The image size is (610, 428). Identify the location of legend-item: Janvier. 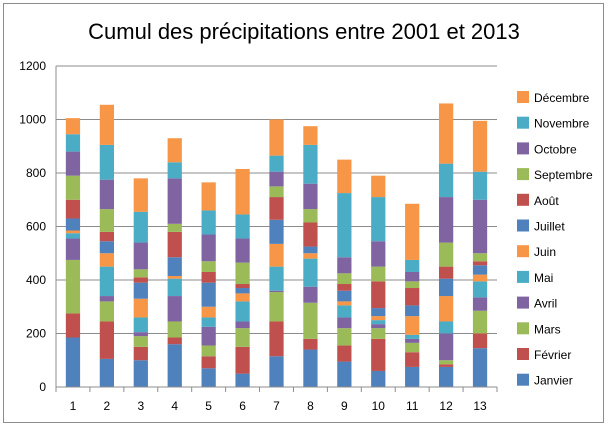
(545, 380).